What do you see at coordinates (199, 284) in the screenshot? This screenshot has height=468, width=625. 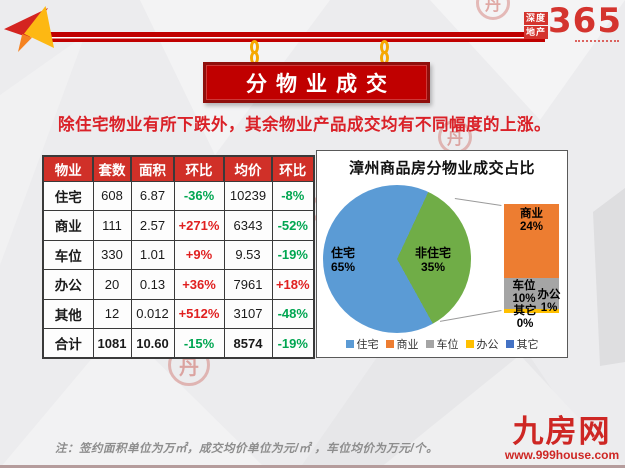 I see `area-mom-cell: +36%` at bounding box center [199, 284].